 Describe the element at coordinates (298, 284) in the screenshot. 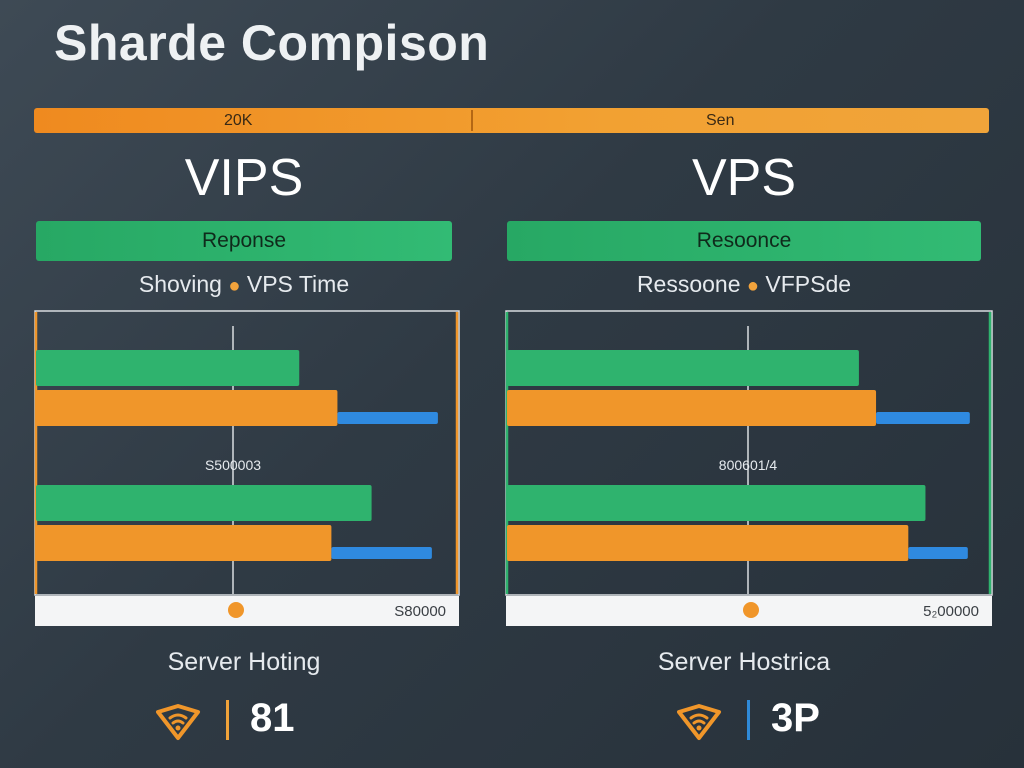

I see `legend-item-2: VPS Time` at that location.